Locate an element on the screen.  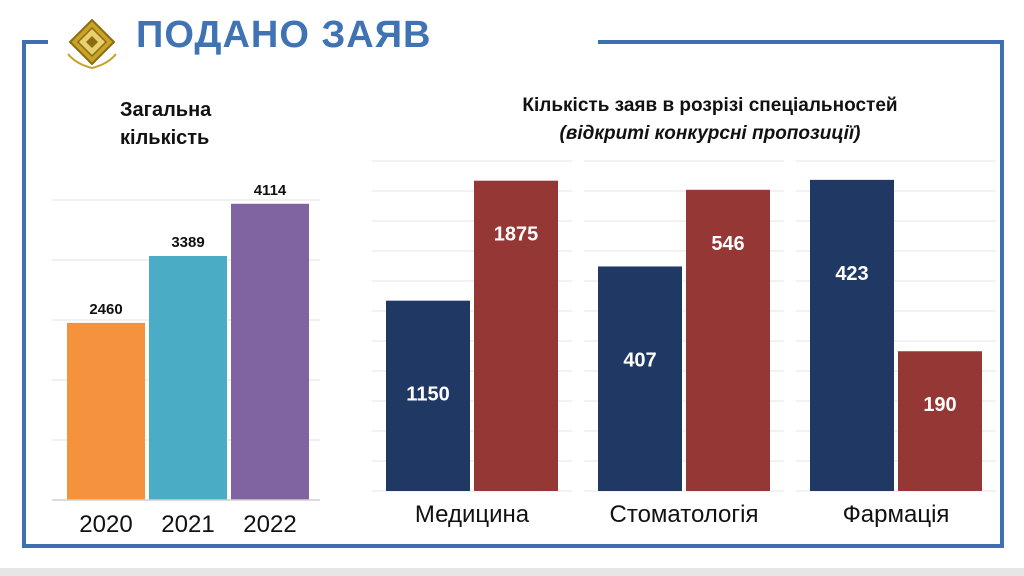
total-value-label-2020: 2460 is located at coordinates (105, 309).